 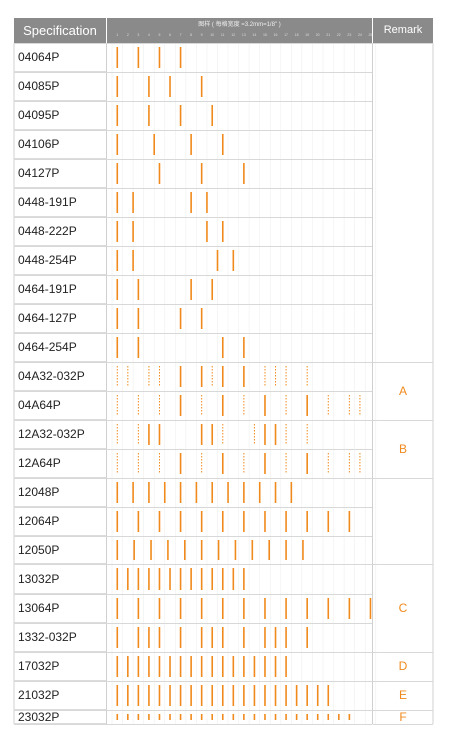 I want to click on ruler-tick-label: 4, so click(x=148, y=35).